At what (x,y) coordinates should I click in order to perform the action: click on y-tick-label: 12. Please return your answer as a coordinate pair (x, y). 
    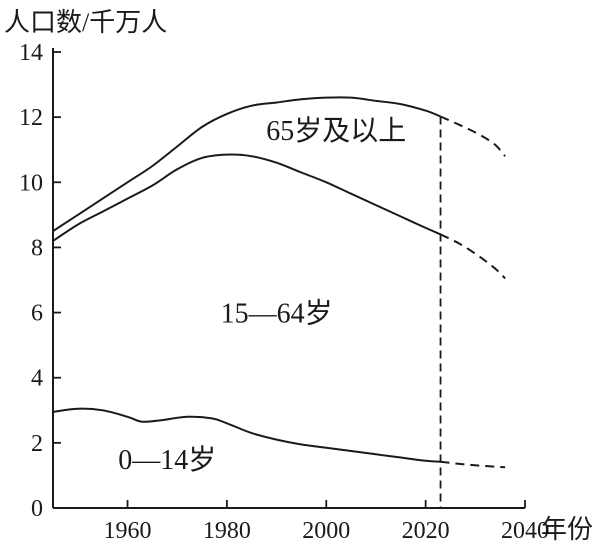
    Looking at the image, I should click on (31, 118).